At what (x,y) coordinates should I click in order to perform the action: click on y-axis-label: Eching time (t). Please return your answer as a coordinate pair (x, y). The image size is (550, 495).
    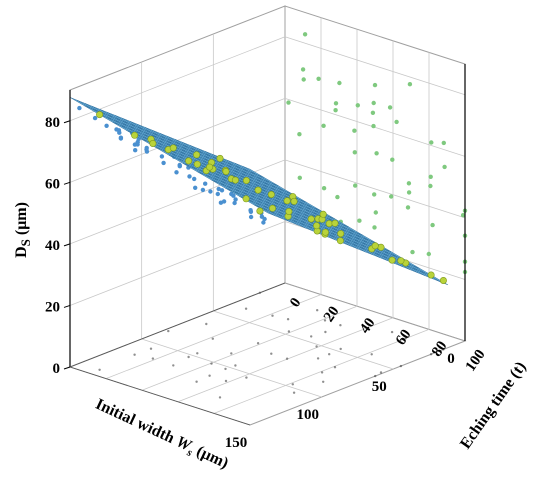
    Looking at the image, I should click on (493, 405).